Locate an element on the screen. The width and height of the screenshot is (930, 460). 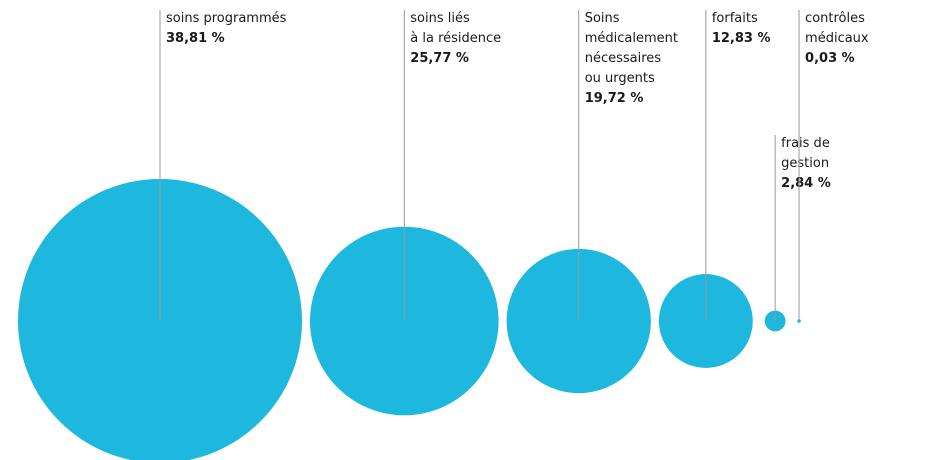
label-line: contrôles is located at coordinates (835, 18).